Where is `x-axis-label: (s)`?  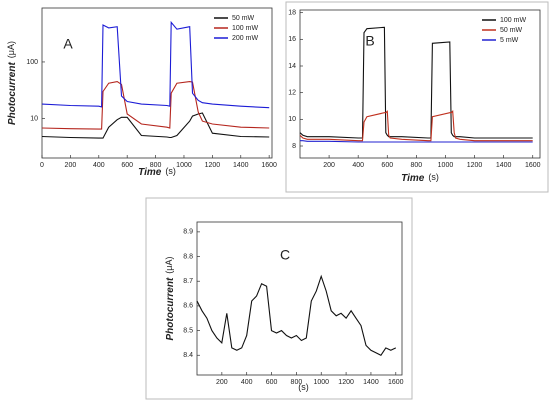 x-axis-label: (s) is located at coordinates (303, 387).